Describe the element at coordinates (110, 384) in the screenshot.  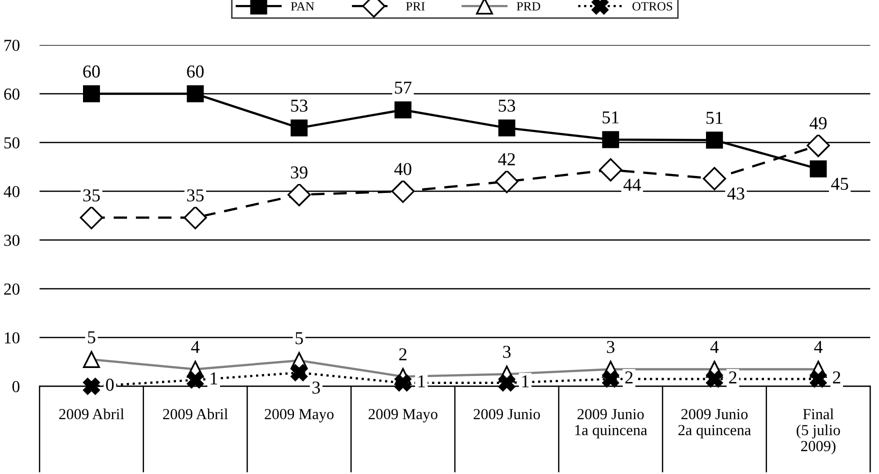
I see `data-label: 0` at that location.